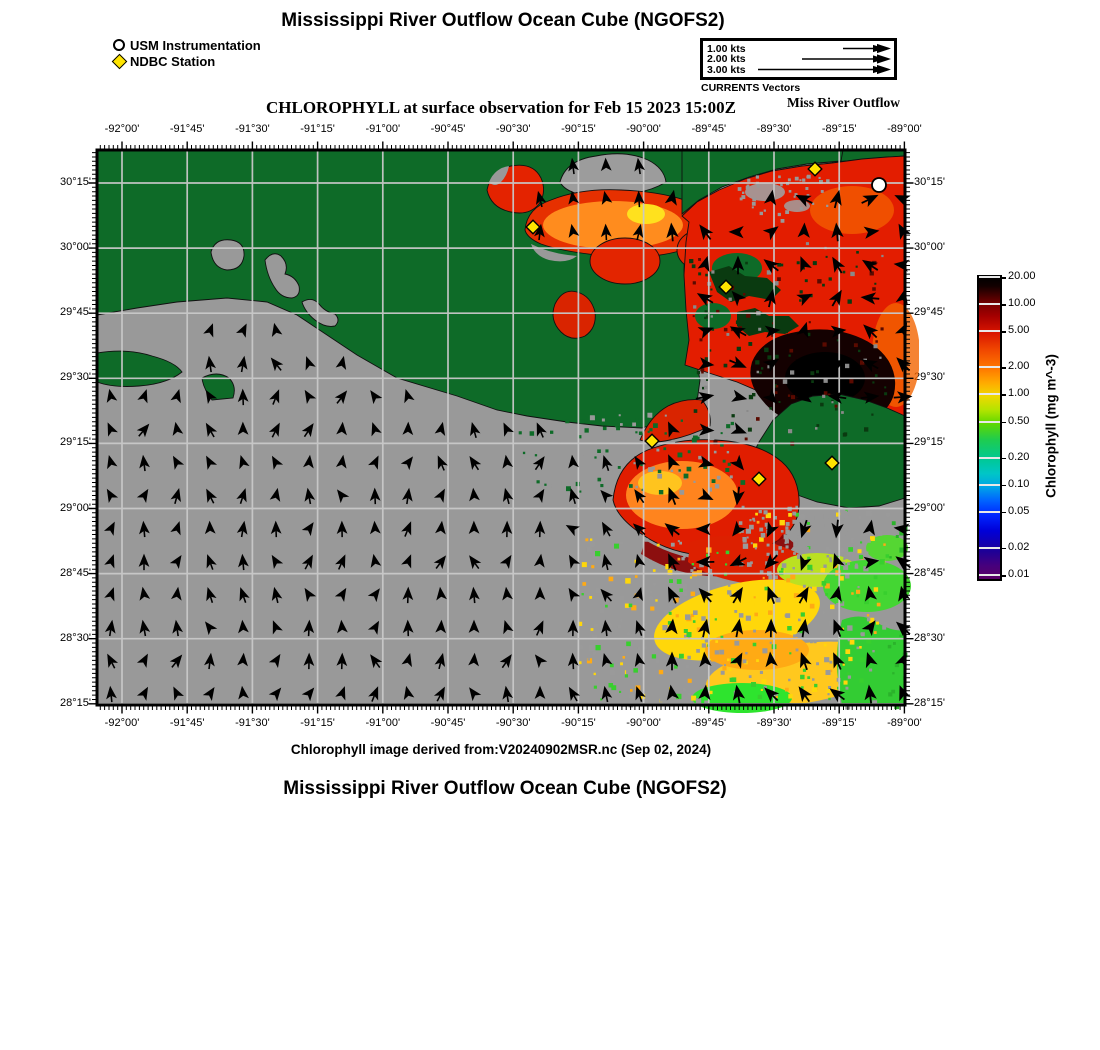  Describe the element at coordinates (75, 507) in the screenshot. I see `axis-label-lat-left: 29°00'` at that location.